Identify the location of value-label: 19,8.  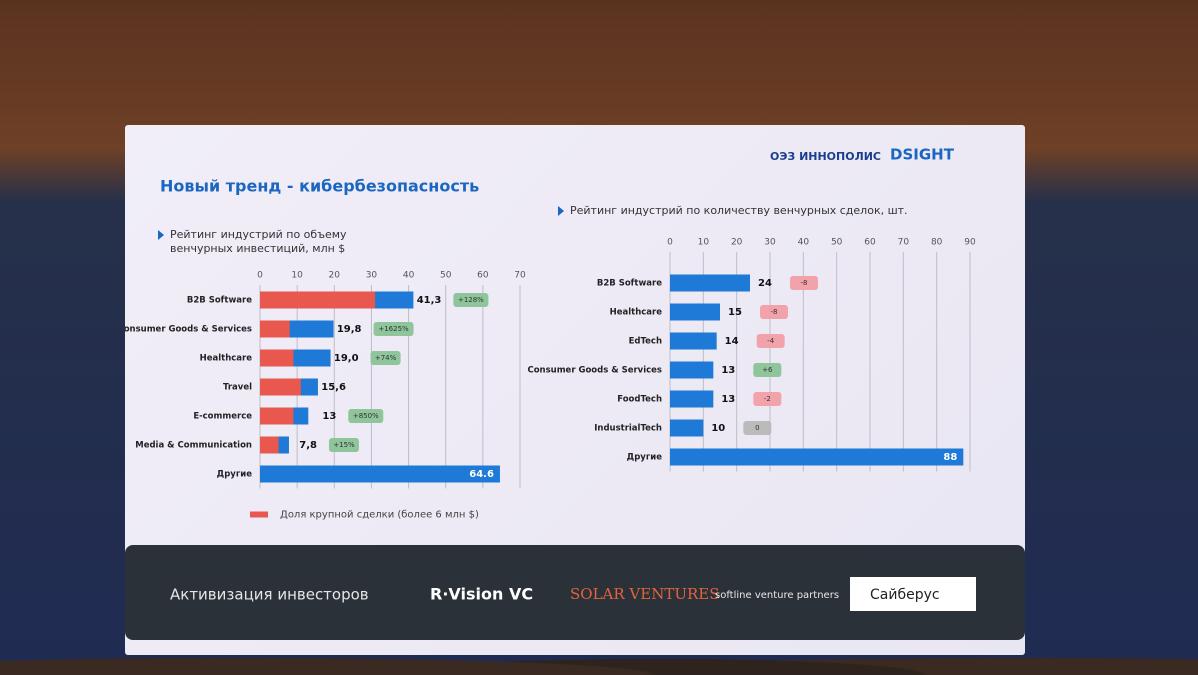
(349, 329).